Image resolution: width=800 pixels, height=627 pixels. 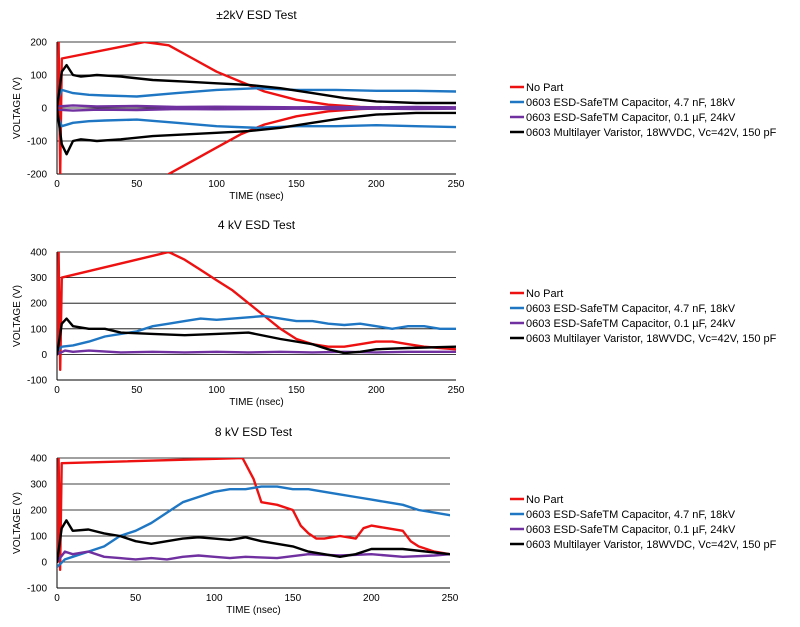 What do you see at coordinates (257, 225) in the screenshot?
I see `chart-title: 4 kV ESD Test` at bounding box center [257, 225].